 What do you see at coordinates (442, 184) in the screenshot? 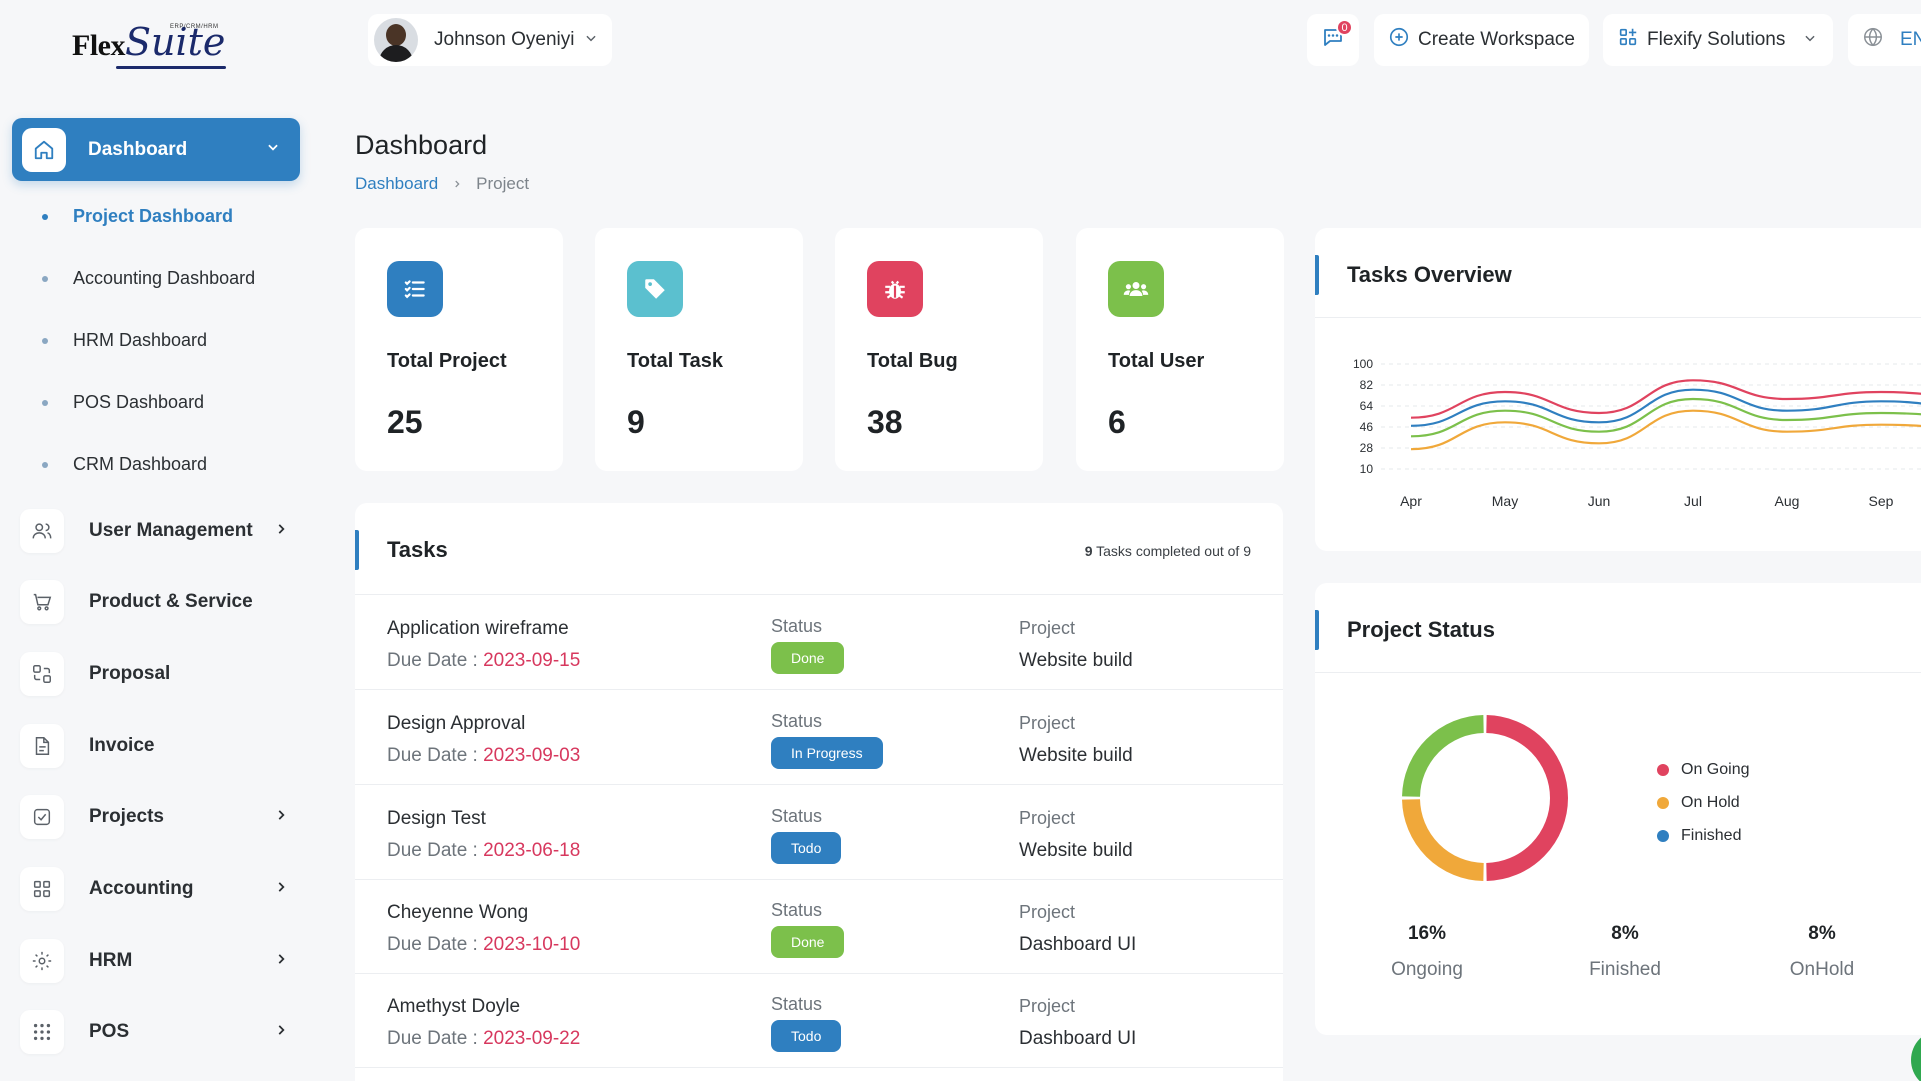
I see `breadcrumb: Dashboard Project` at bounding box center [442, 184].